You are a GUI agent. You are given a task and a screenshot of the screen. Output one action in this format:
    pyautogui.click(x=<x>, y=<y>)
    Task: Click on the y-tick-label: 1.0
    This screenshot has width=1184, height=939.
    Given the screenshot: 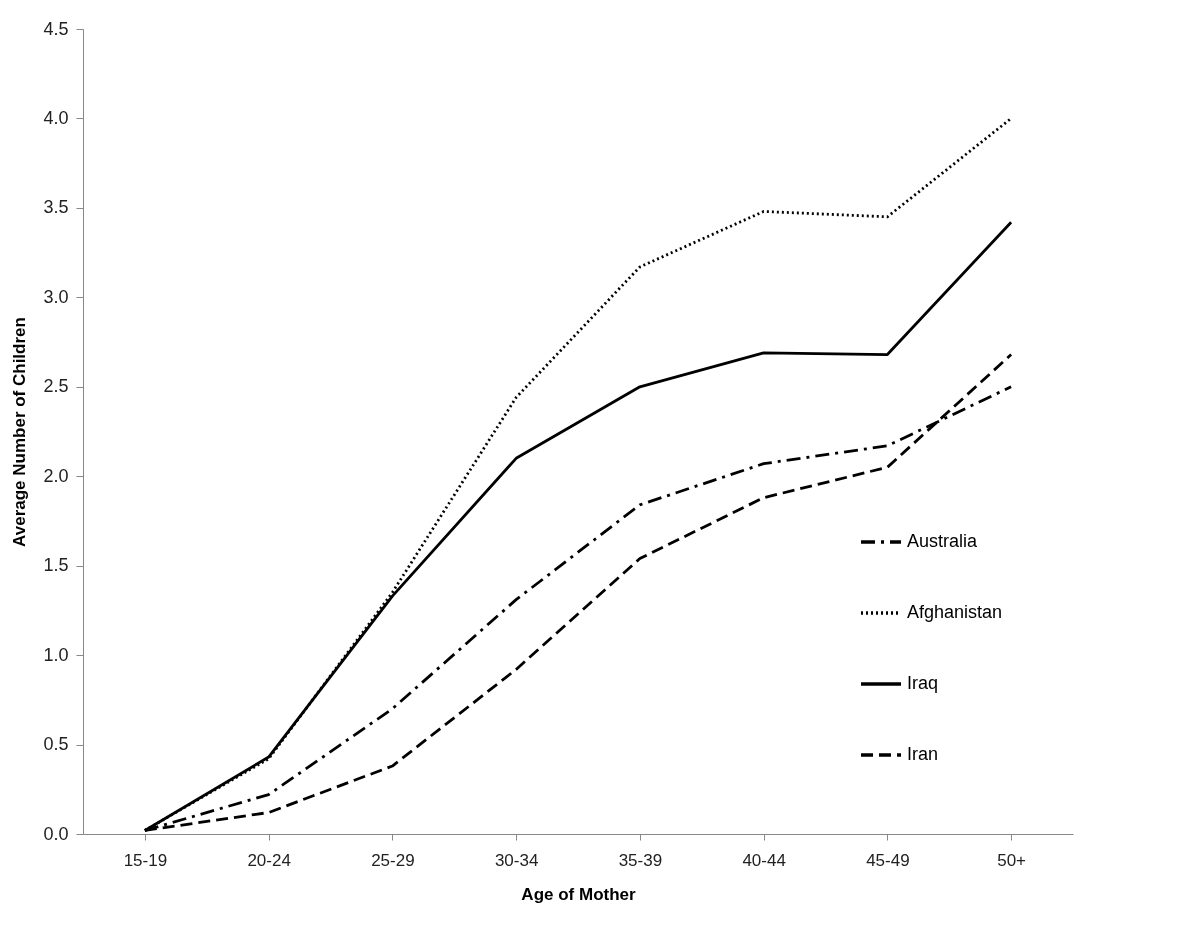 What is the action you would take?
    pyautogui.click(x=56, y=654)
    